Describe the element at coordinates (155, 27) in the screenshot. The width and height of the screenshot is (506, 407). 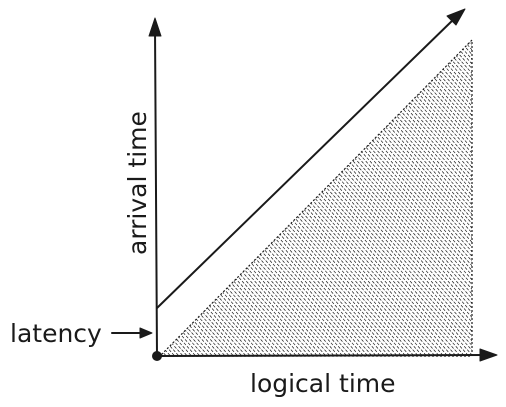
I see `y-axis-arrowhead` at that location.